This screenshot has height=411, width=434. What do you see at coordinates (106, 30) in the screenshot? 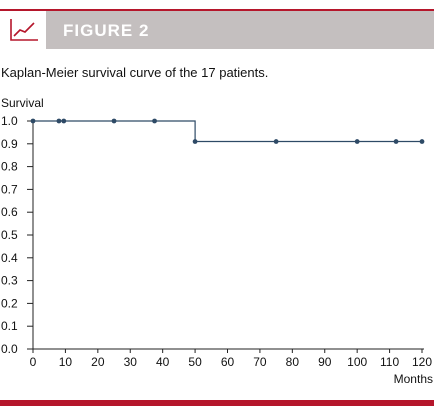
I see `figure-label: FIGURE 2` at bounding box center [106, 30].